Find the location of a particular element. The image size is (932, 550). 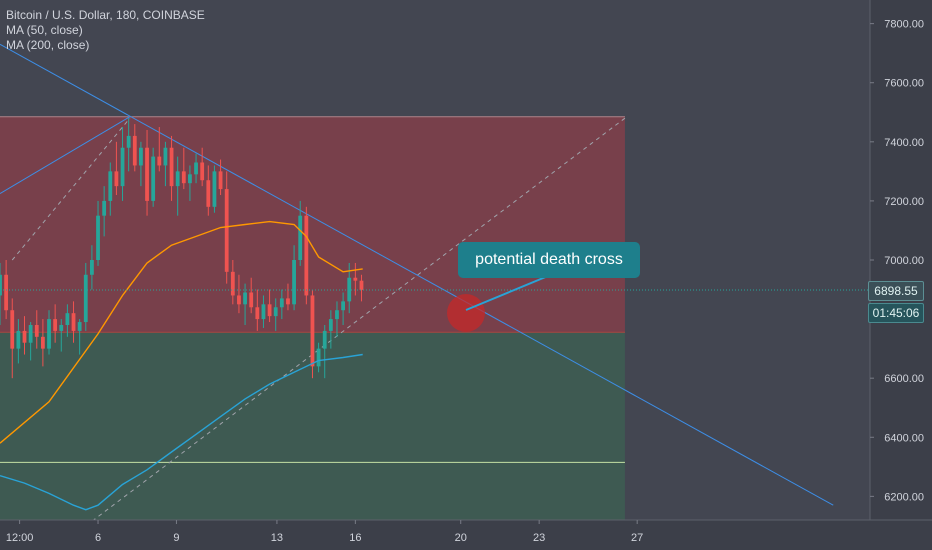

x-tick-label: 13 is located at coordinates (277, 538).